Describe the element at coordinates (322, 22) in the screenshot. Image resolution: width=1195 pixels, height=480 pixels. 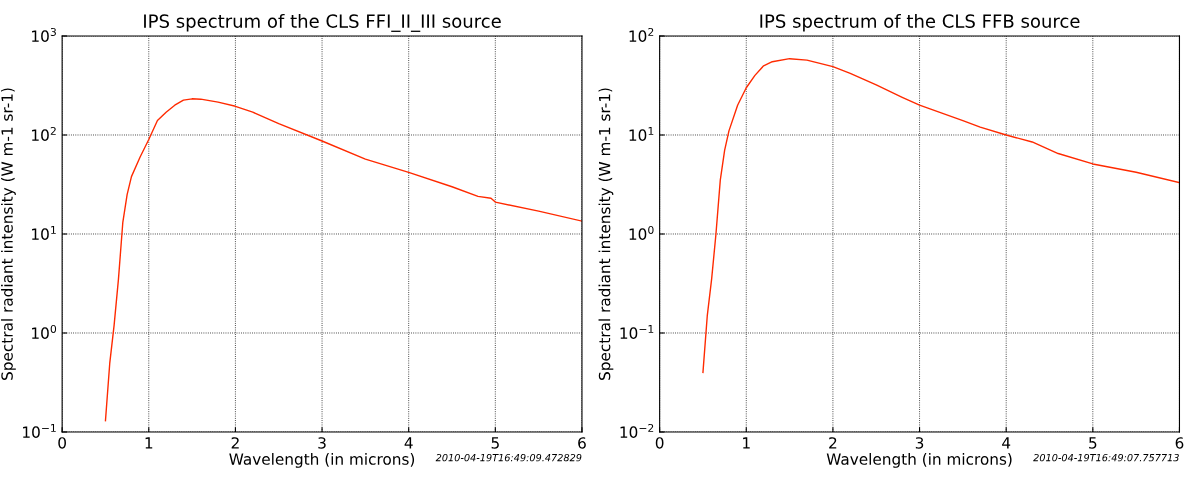
I see `chart-title: IPS spectrum of the CLS FFI_II_III source` at that location.